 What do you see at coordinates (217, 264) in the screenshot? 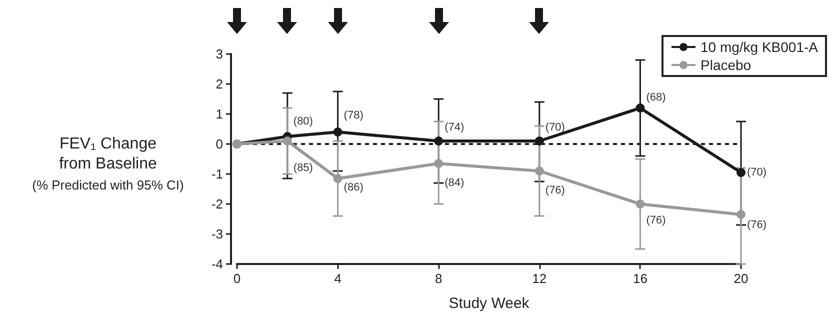
I see `y-tick-label: -4` at bounding box center [217, 264].